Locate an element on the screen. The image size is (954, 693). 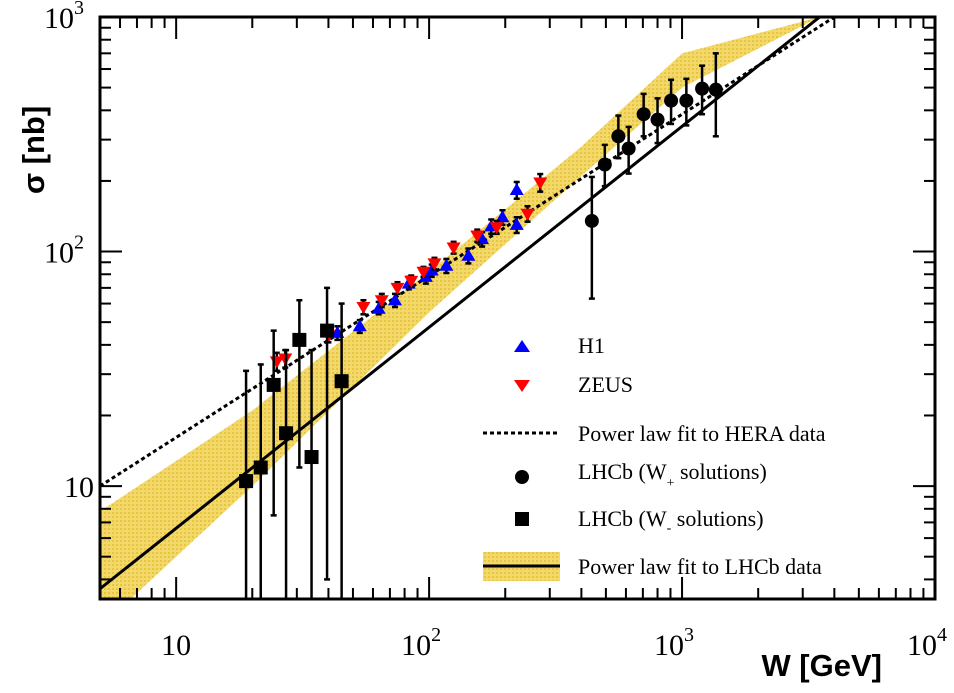
y-tick-label: 10 is located at coordinates (79, 487).